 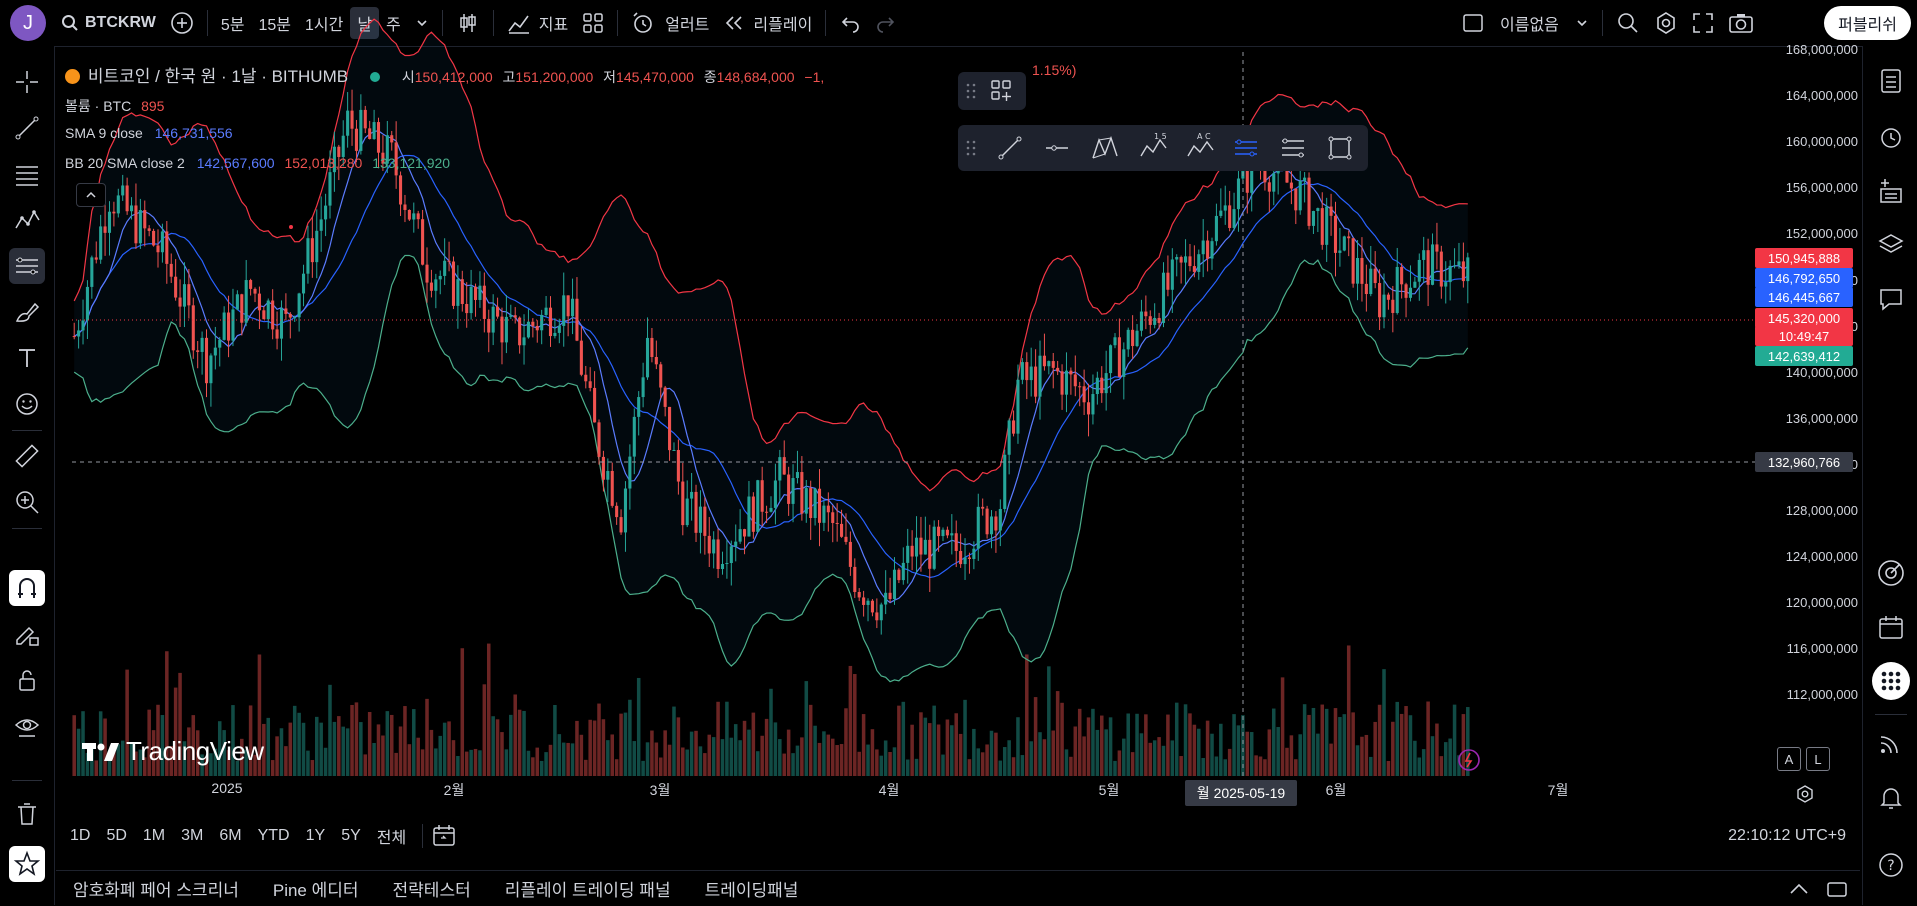 I want to click on fullscreen-button, so click(x=1703, y=23).